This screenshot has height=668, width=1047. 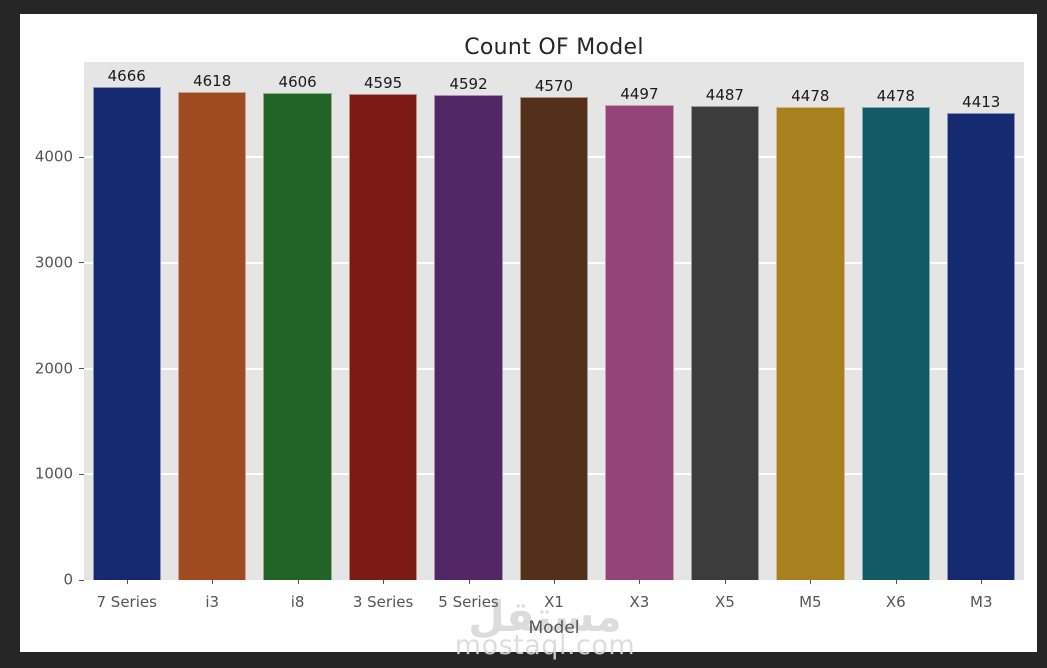 What do you see at coordinates (297, 326) in the screenshot?
I see `bar-i8: 4606` at bounding box center [297, 326].